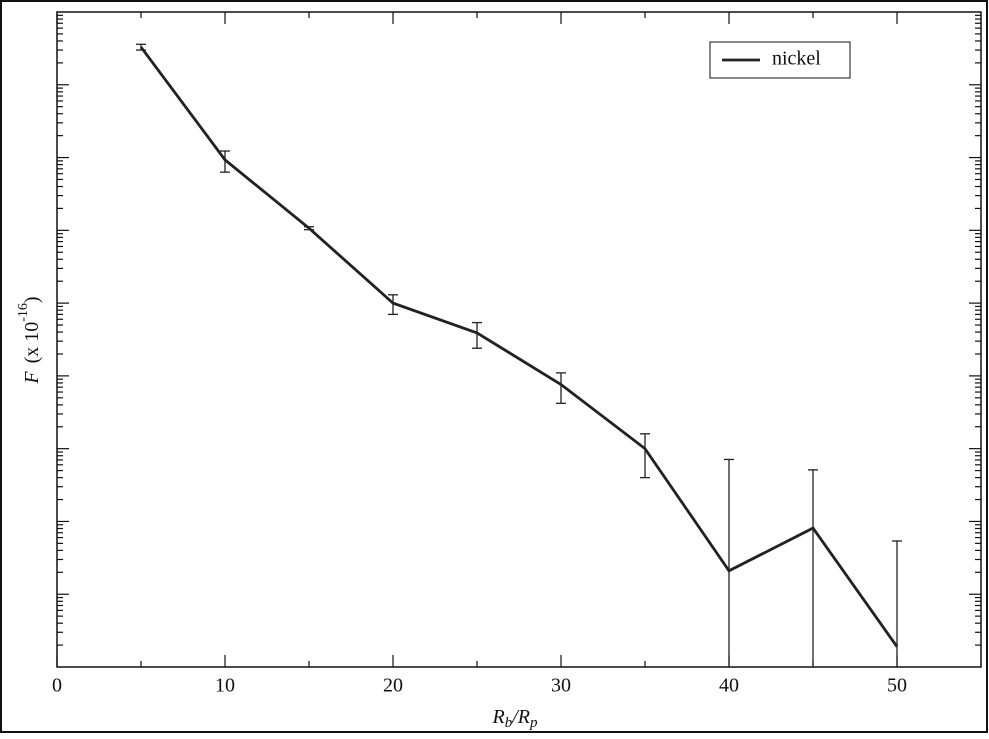  What do you see at coordinates (225, 686) in the screenshot?
I see `x-tick-label: 10` at bounding box center [225, 686].